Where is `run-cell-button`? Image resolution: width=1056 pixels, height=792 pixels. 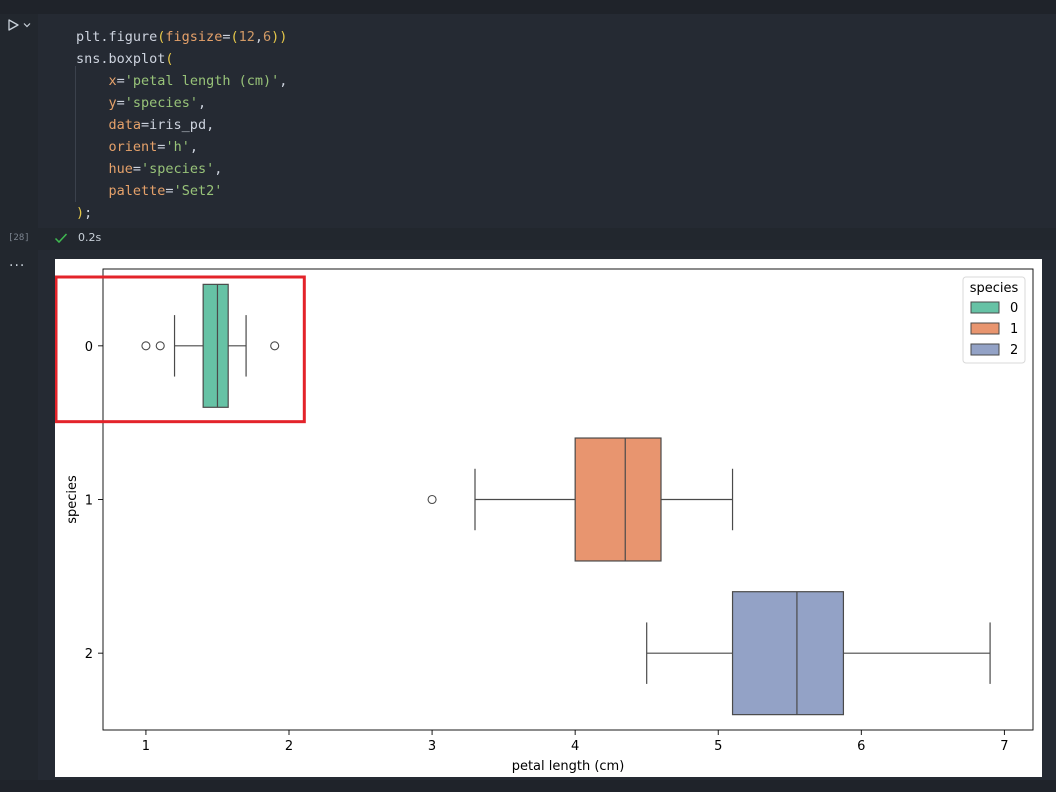 run-cell-button is located at coordinates (21, 25).